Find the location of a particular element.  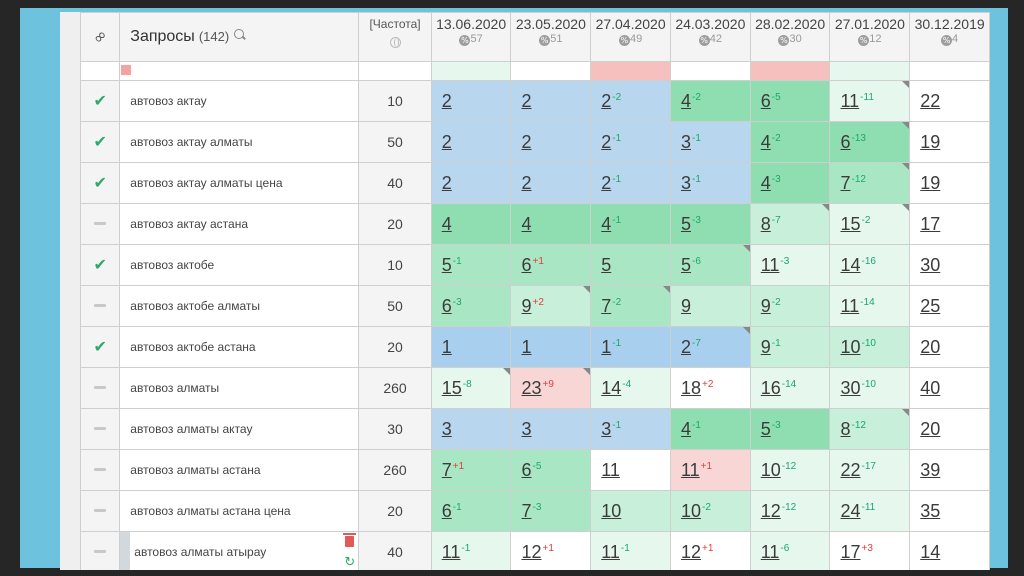

table-row: ✔ автовоз актау 10 2 2 2-2 4-2 6-5 11-11 22 is located at coordinates (534, 101).